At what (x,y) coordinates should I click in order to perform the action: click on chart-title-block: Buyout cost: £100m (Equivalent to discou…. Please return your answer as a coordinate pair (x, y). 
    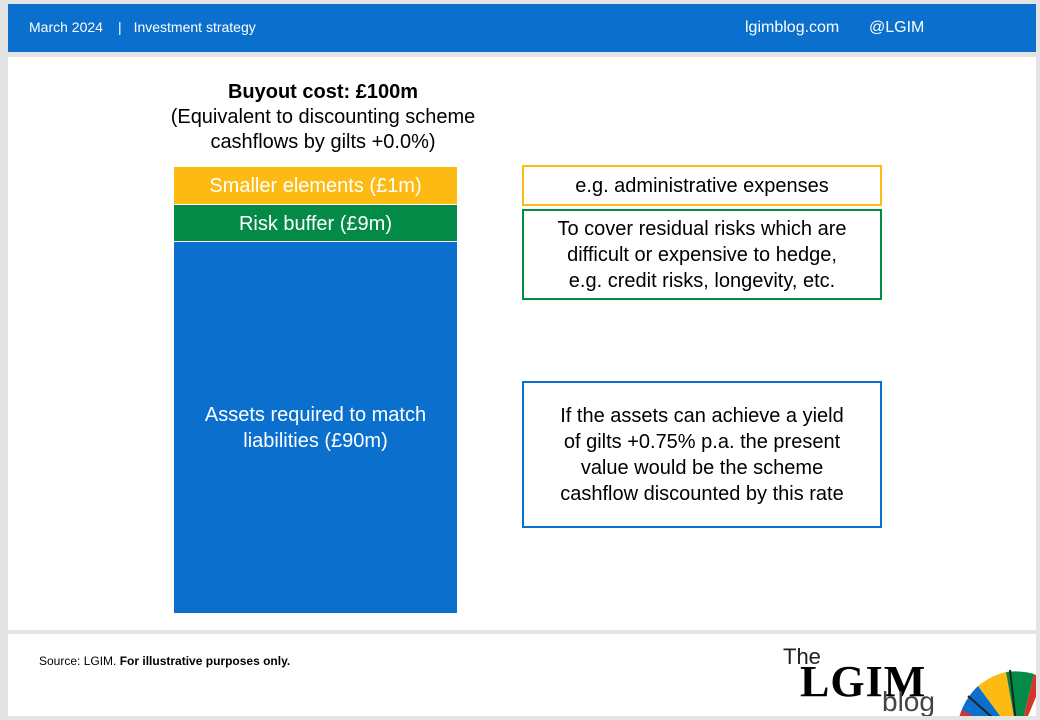
    Looking at the image, I should click on (323, 117).